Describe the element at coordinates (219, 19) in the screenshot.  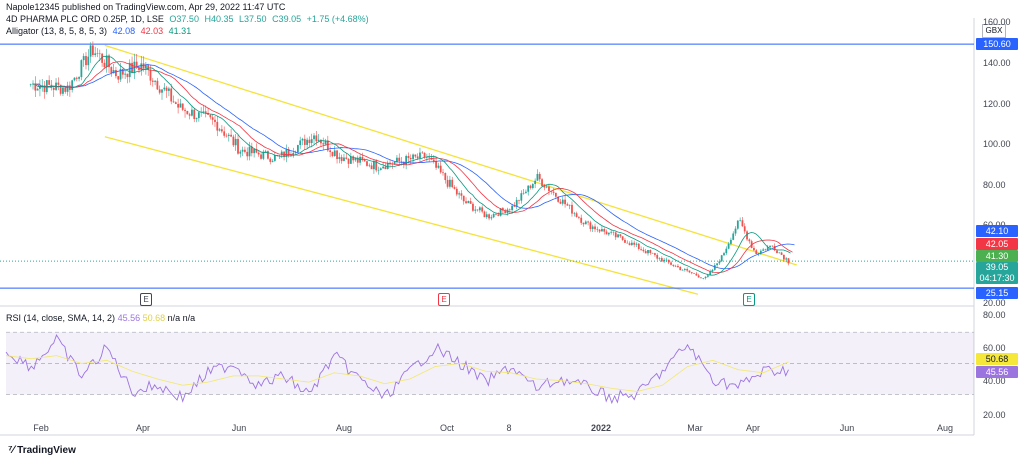
I see `high-value: H40.35` at that location.